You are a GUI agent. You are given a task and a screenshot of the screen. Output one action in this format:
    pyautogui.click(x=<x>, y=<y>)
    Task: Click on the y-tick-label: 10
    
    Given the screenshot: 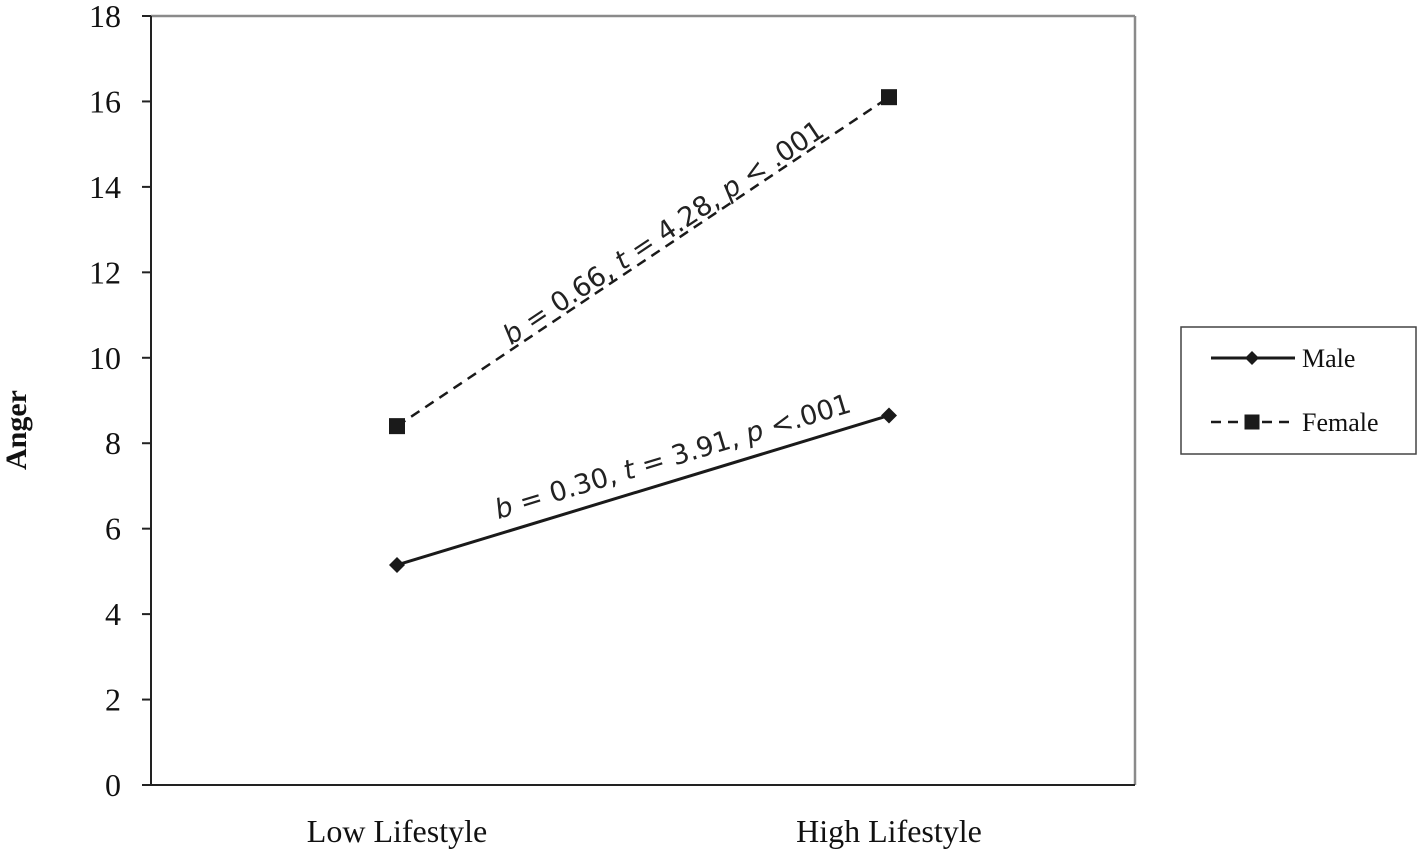 What is the action you would take?
    pyautogui.click(x=105, y=358)
    